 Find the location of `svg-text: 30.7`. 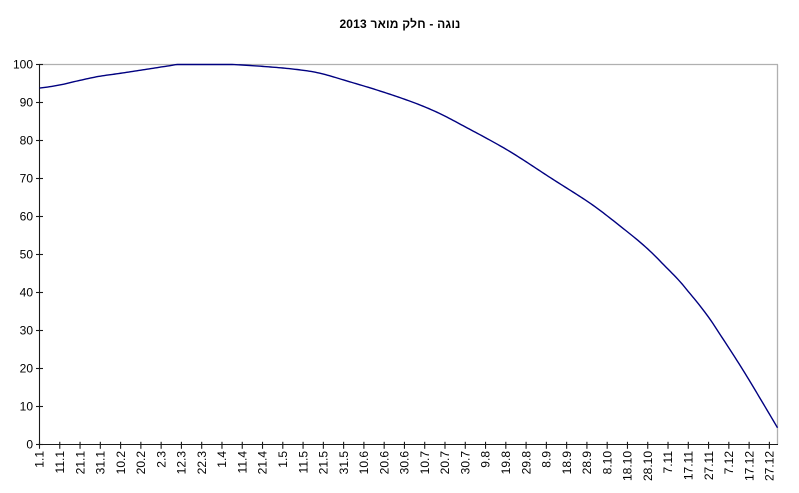

svg-text: 30.7 is located at coordinates (465, 463).